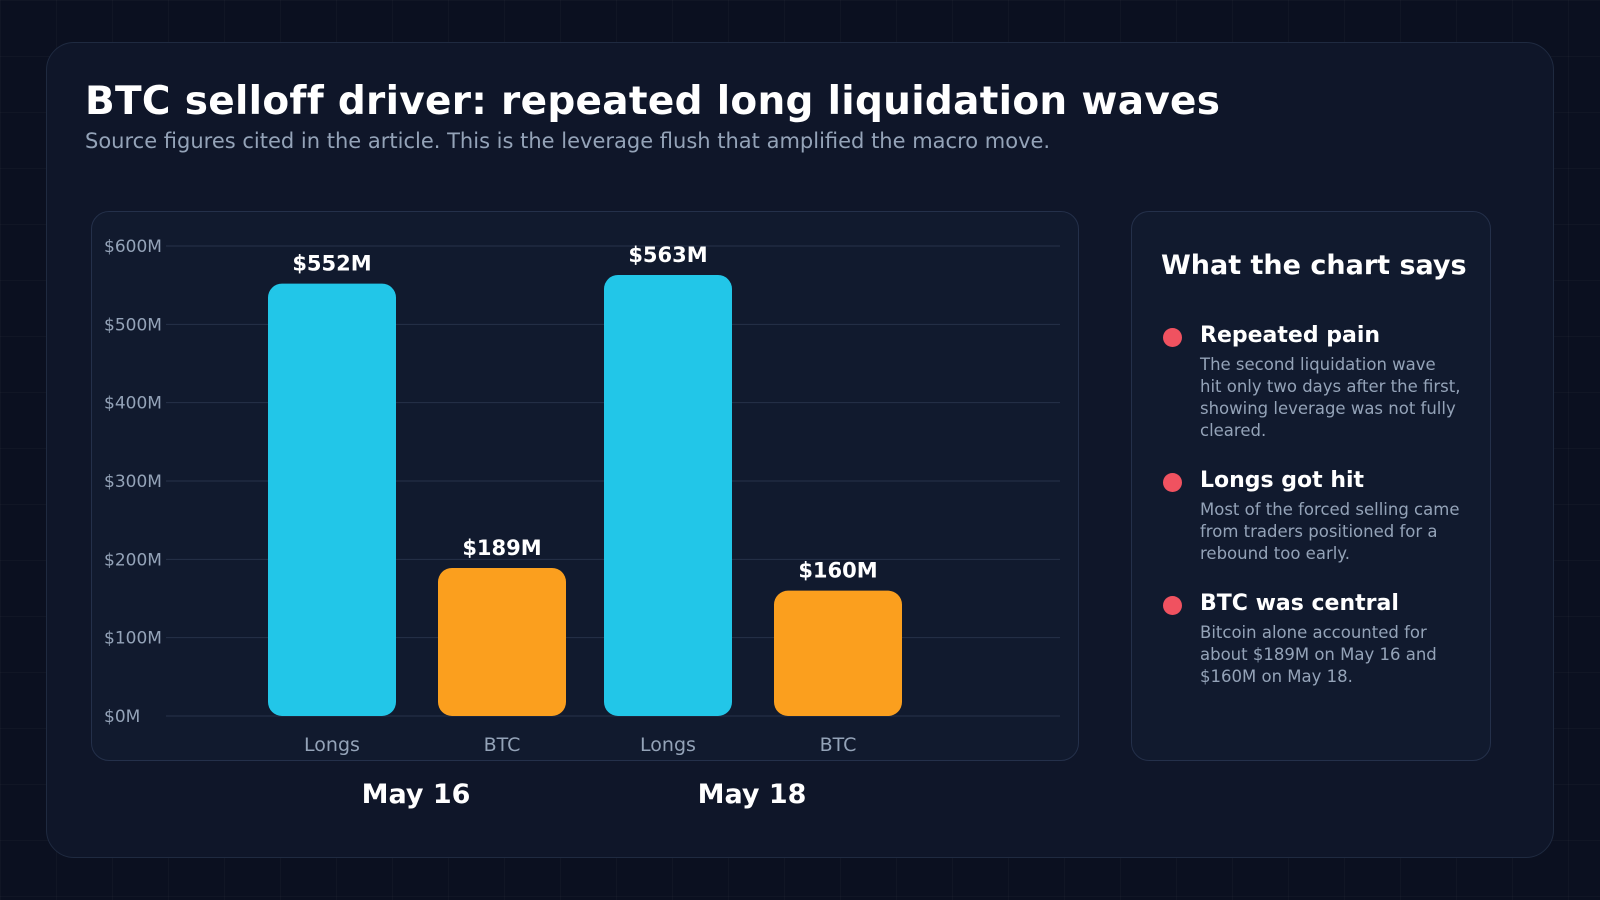 This screenshot has width=1600, height=900. I want to click on note-title: Longs got hit, so click(1282, 480).